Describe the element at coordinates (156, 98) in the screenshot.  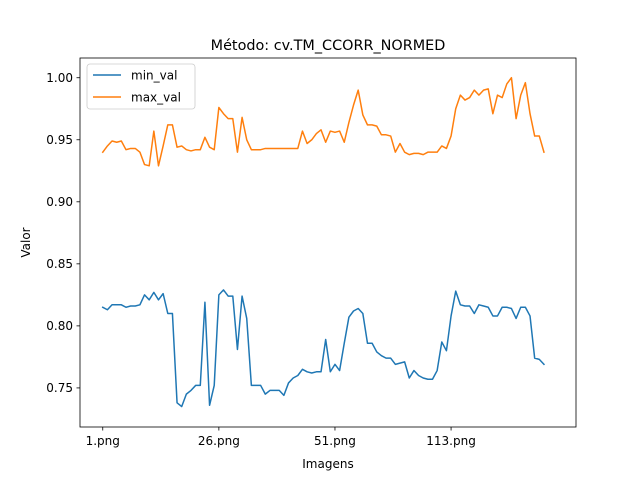
I see `legend-label-max-val: max_val` at that location.